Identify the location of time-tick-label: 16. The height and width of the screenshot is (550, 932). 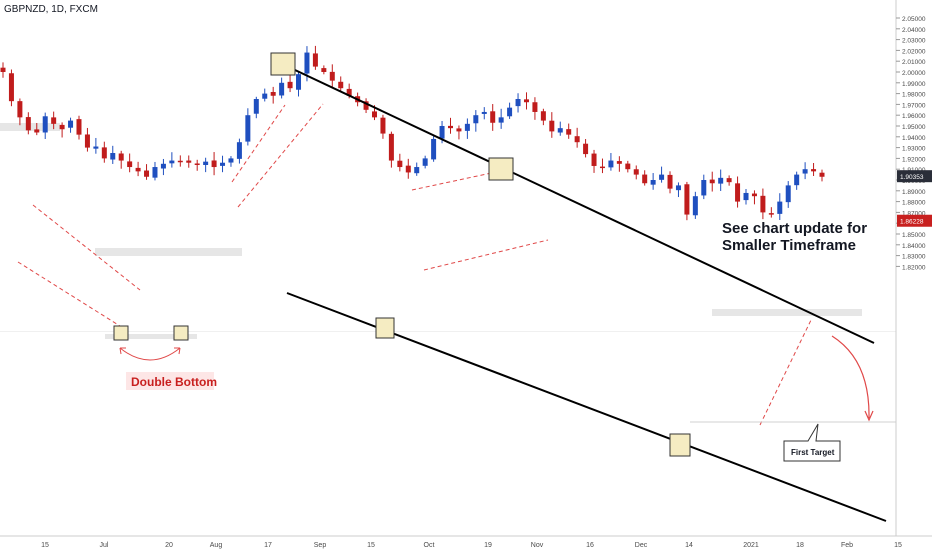
(590, 545).